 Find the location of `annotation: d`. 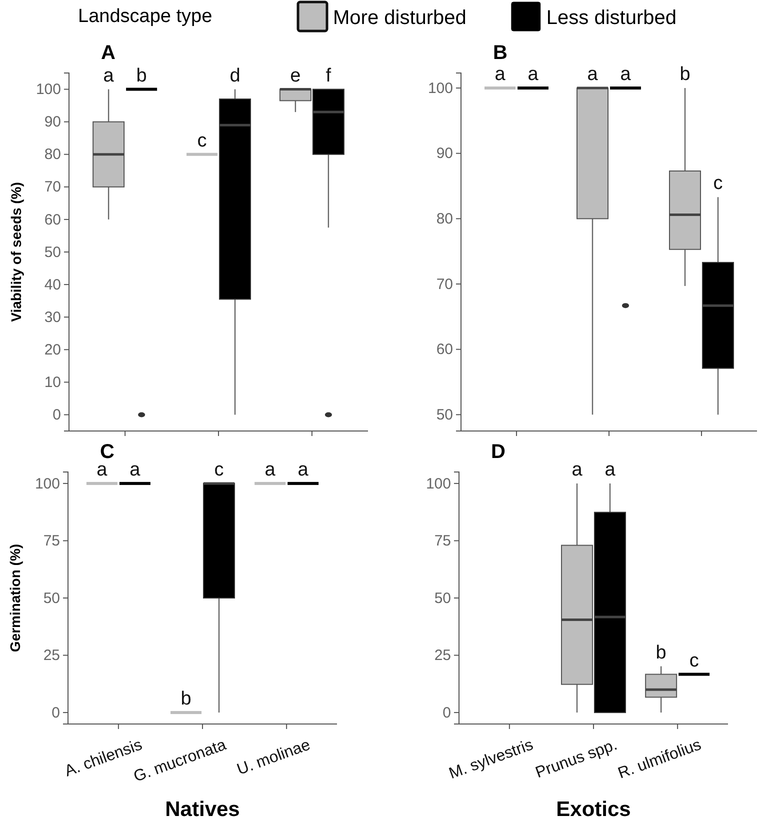

annotation: d is located at coordinates (235, 75).